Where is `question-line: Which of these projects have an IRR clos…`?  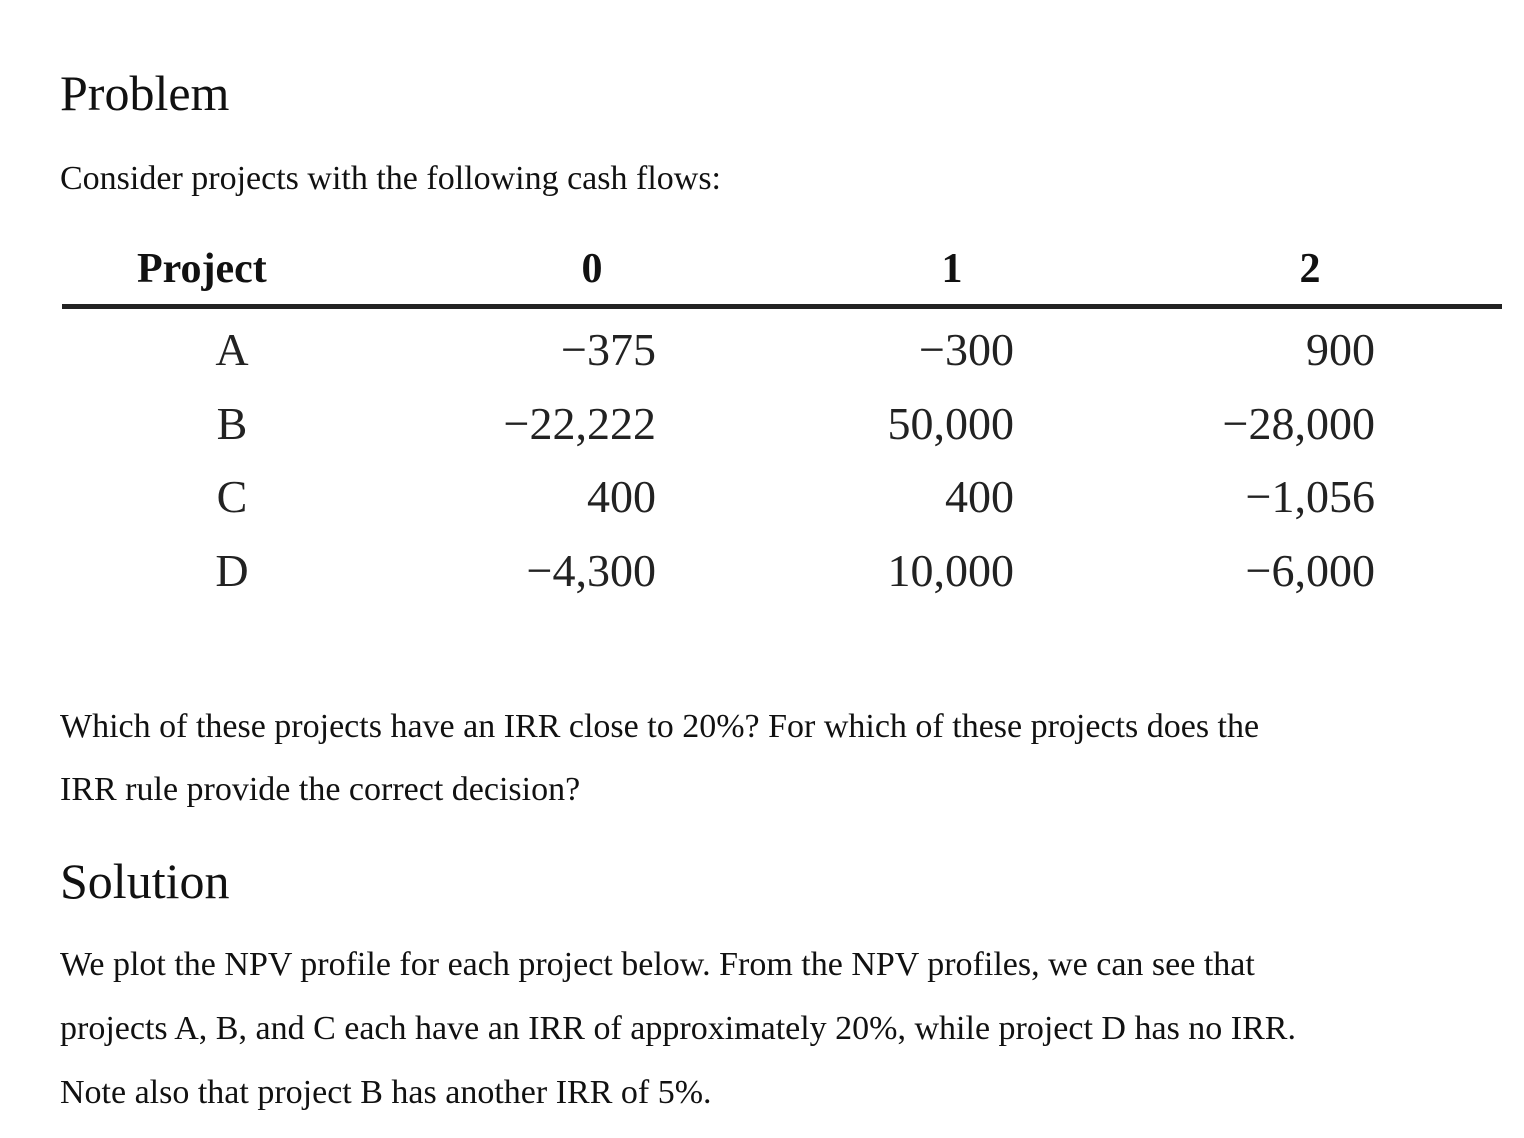
question-line: Which of these projects have an IRR clos… is located at coordinates (660, 726).